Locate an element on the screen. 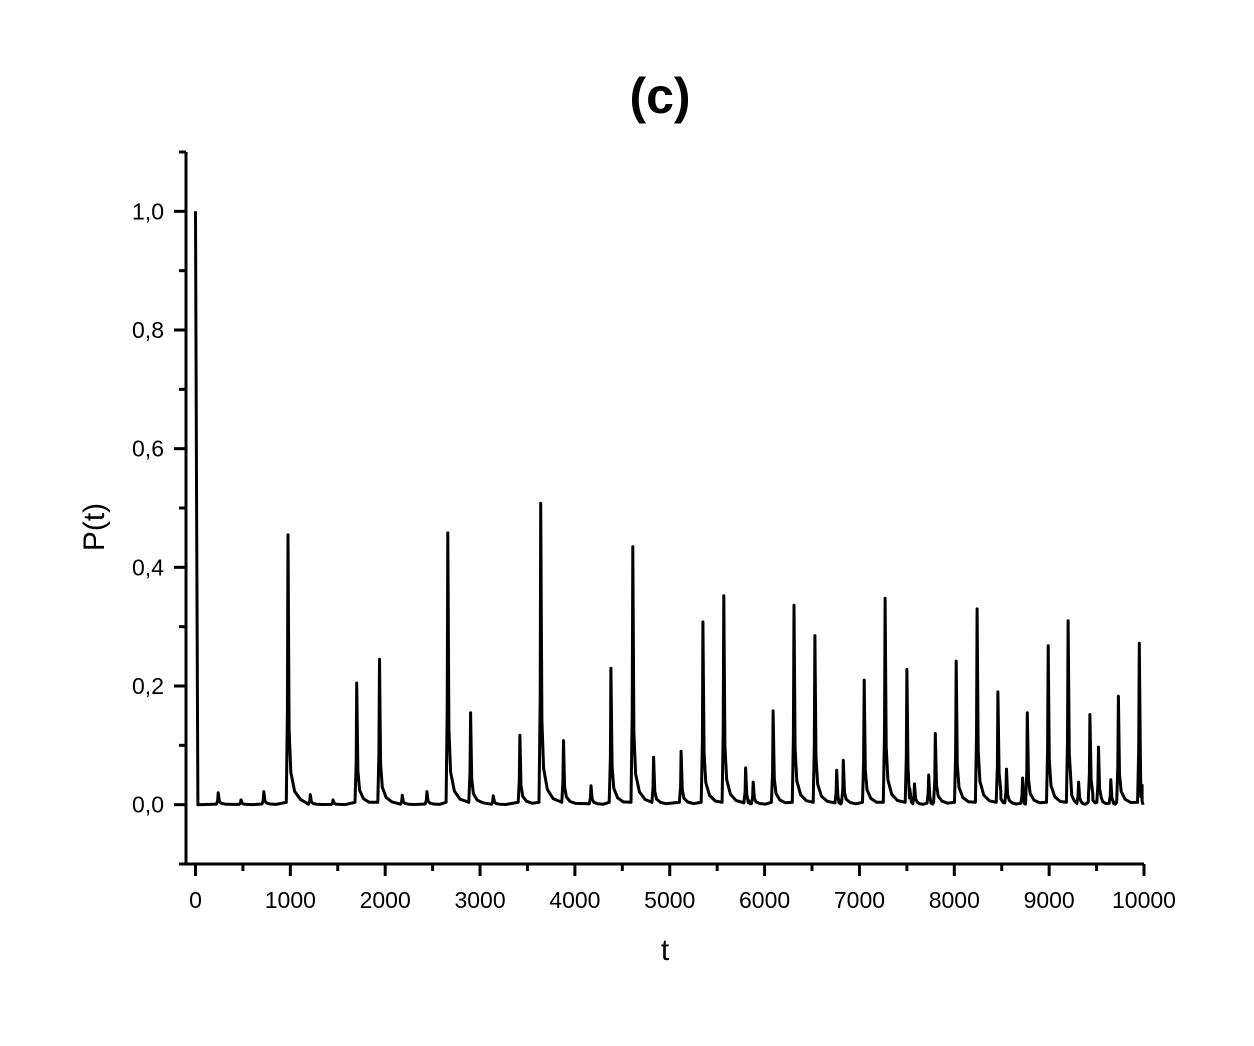 The width and height of the screenshot is (1254, 1046). y-axis-title: P(t) is located at coordinates (94, 527).